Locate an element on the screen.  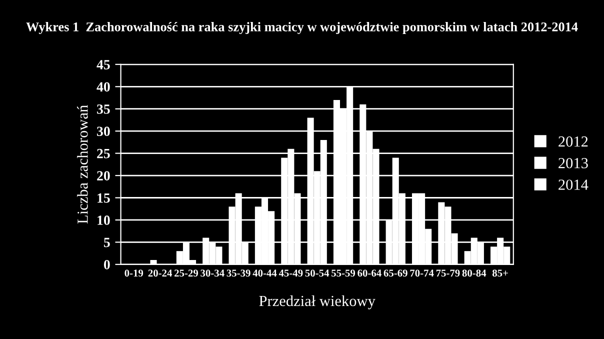
y-tick-label: 20 is located at coordinates (103, 175).